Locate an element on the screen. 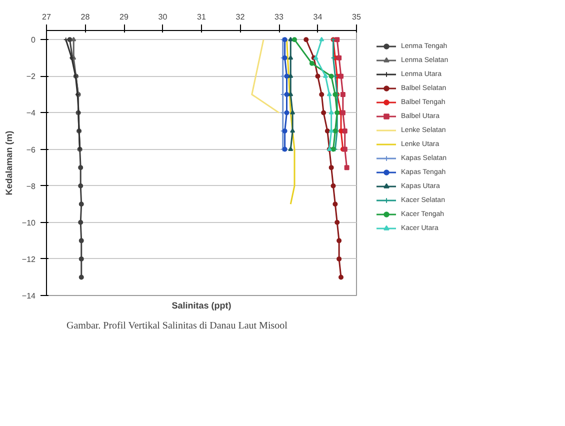  y-tick-label: −2 is located at coordinates (31, 77).